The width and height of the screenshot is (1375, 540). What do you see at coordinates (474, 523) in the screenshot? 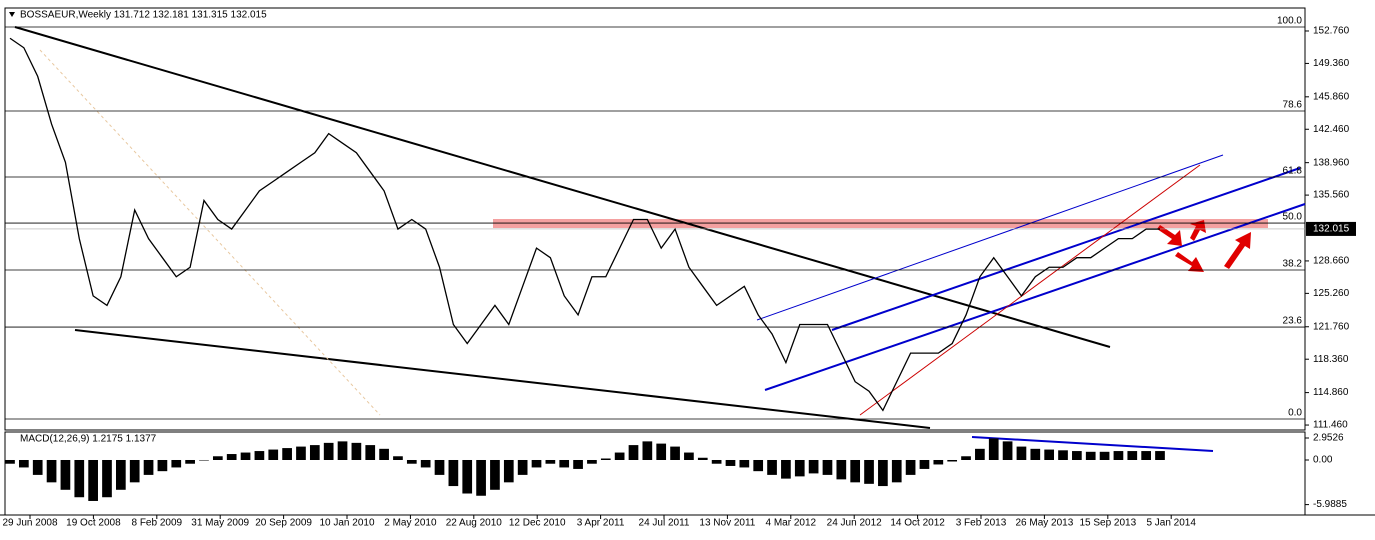
I see `x-tick-label: 22 Aug 2010` at bounding box center [474, 523].